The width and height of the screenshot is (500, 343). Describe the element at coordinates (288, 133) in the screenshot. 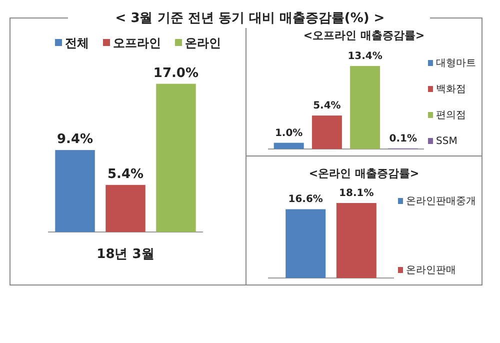

I see `data-label: 1.0%` at that location.